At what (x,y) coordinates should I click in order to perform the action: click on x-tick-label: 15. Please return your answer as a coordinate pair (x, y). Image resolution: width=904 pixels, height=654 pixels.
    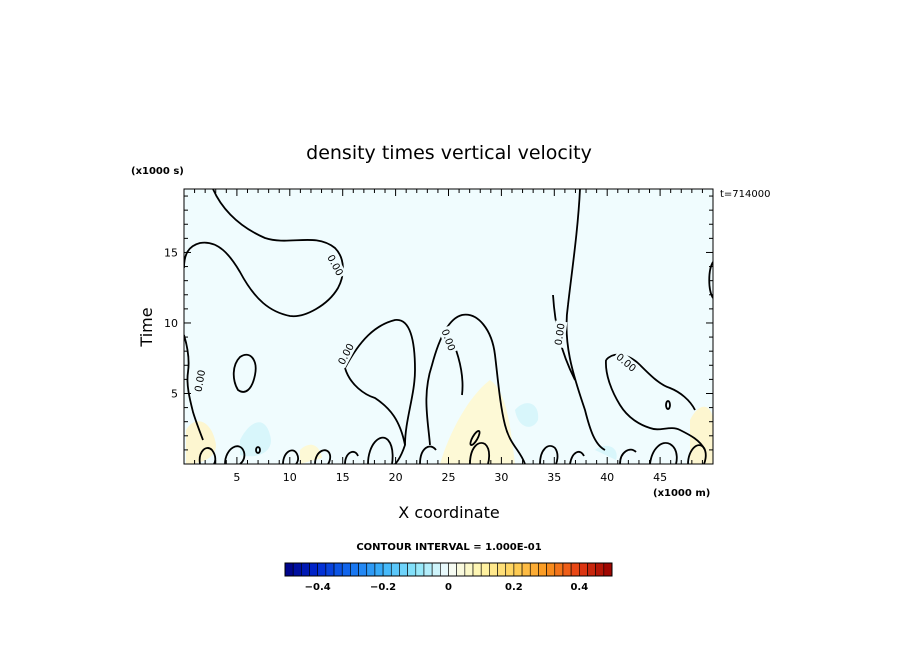
    Looking at the image, I should click on (343, 477).